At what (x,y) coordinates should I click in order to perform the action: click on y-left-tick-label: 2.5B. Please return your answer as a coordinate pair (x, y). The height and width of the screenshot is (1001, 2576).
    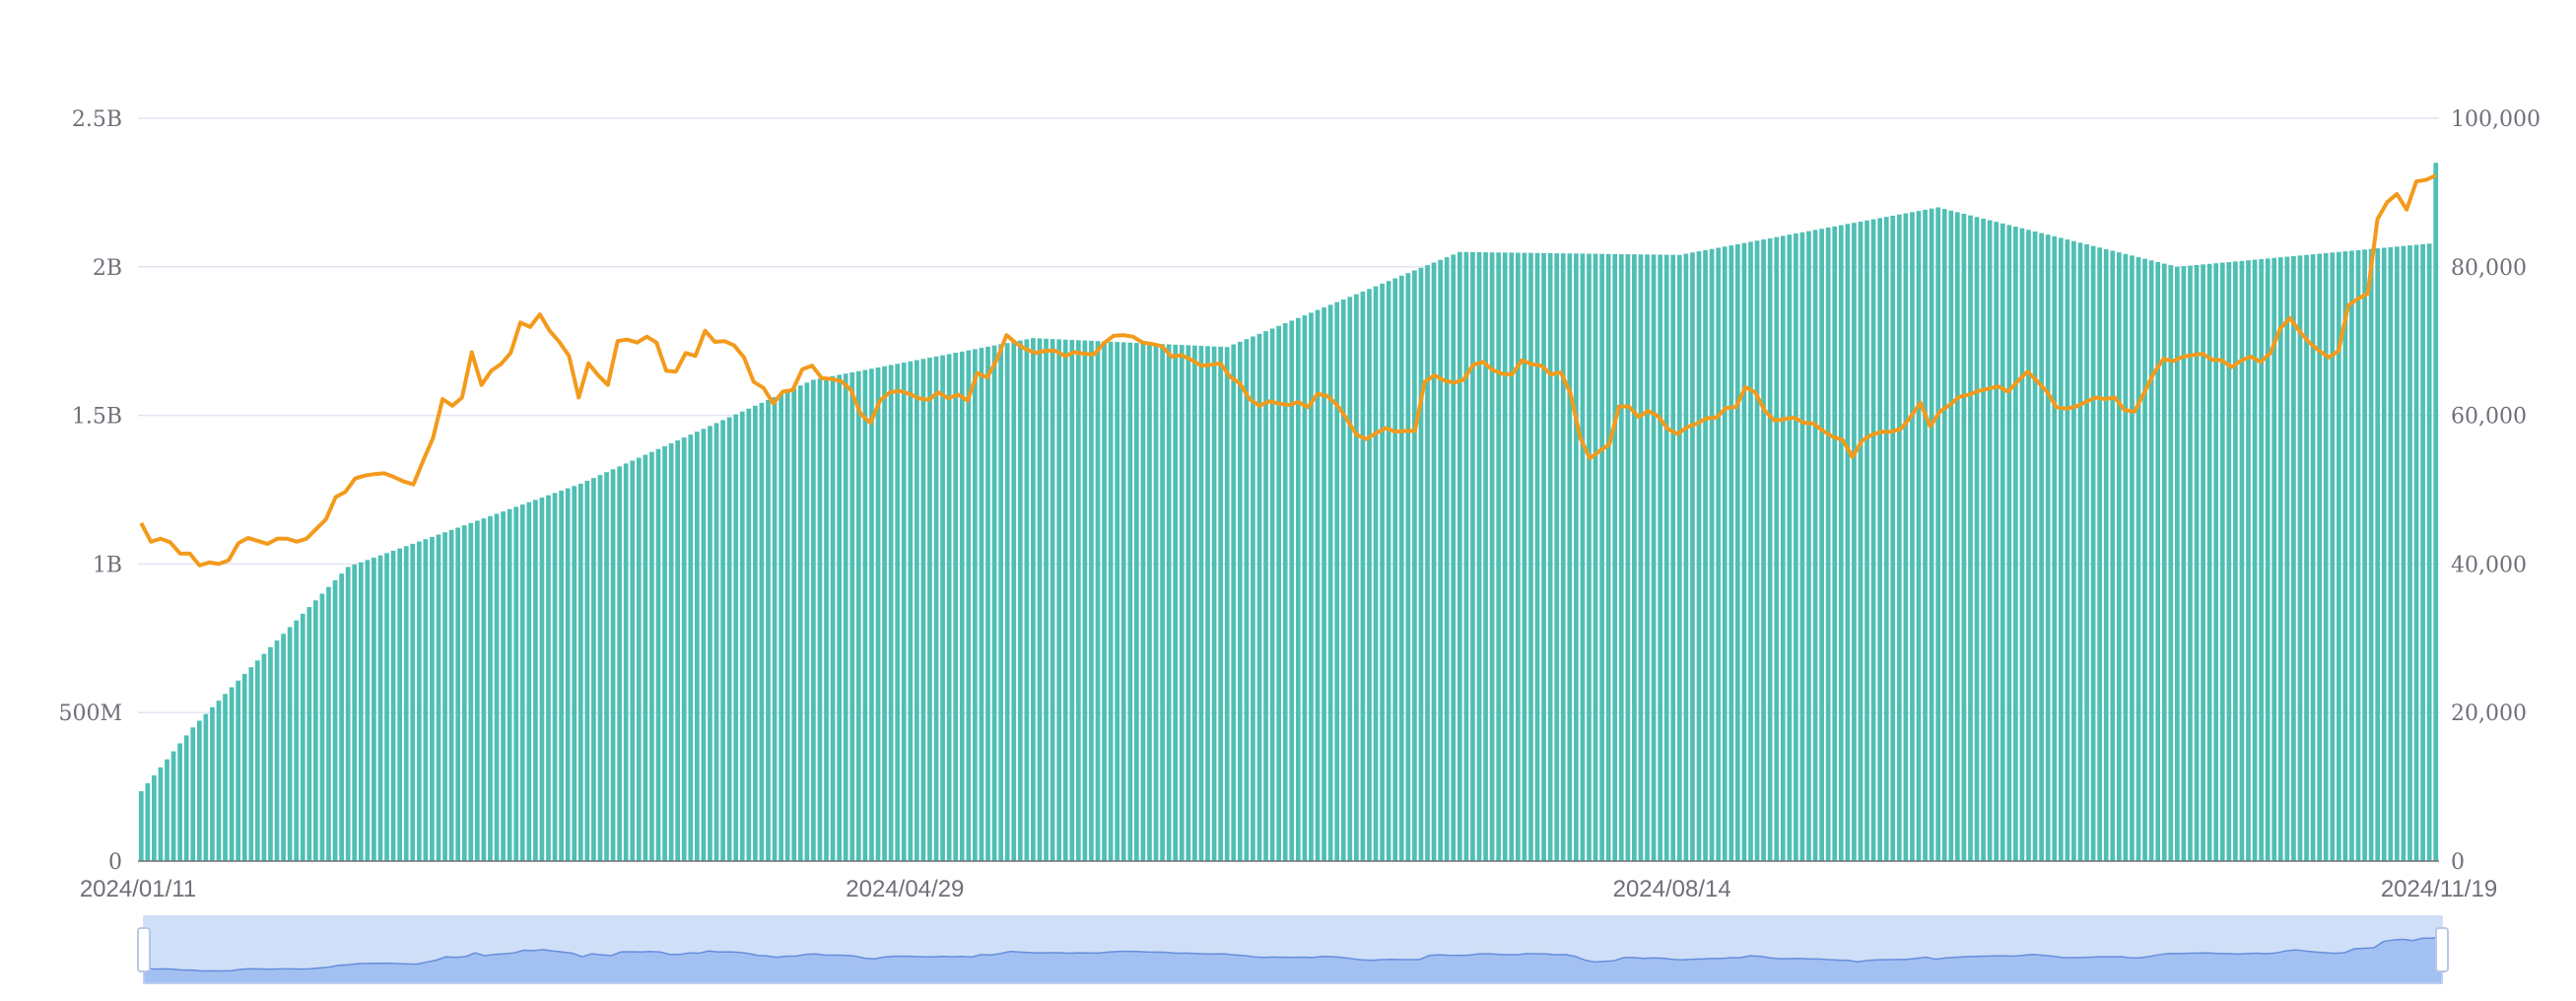
    Looking at the image, I should click on (97, 120).